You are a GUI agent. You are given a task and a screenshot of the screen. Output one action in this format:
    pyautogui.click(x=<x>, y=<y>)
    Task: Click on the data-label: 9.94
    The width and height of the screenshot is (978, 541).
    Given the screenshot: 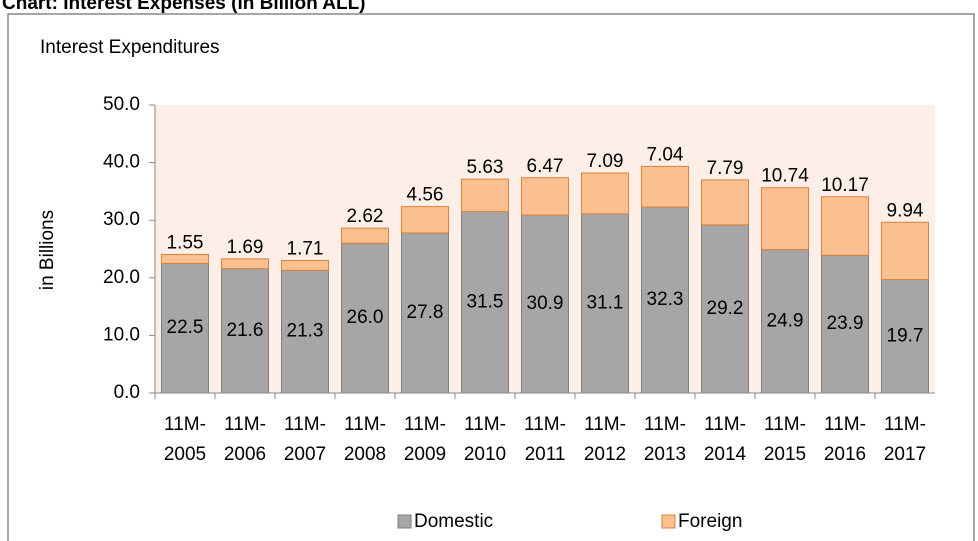 What is the action you would take?
    pyautogui.click(x=905, y=210)
    